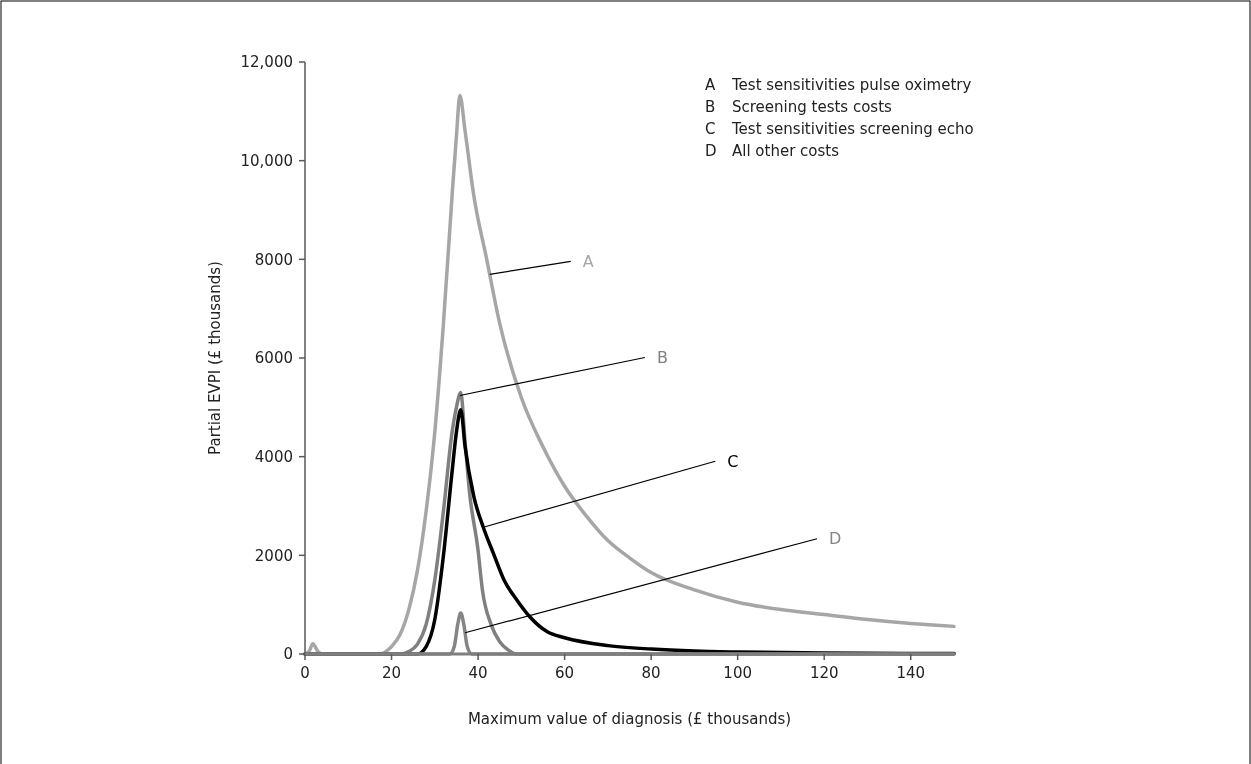  I want to click on y-tick-label: 10,000, so click(266, 160).